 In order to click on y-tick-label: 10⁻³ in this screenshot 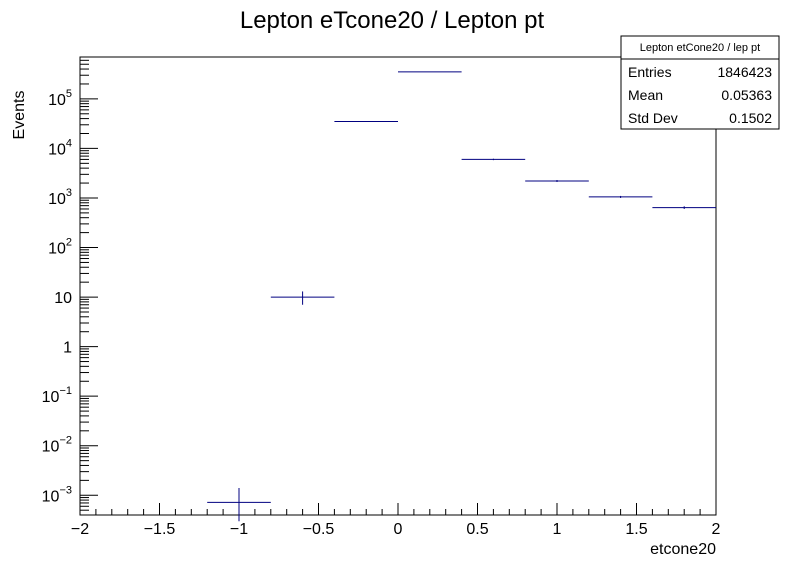, I will do `click(57, 494)`.